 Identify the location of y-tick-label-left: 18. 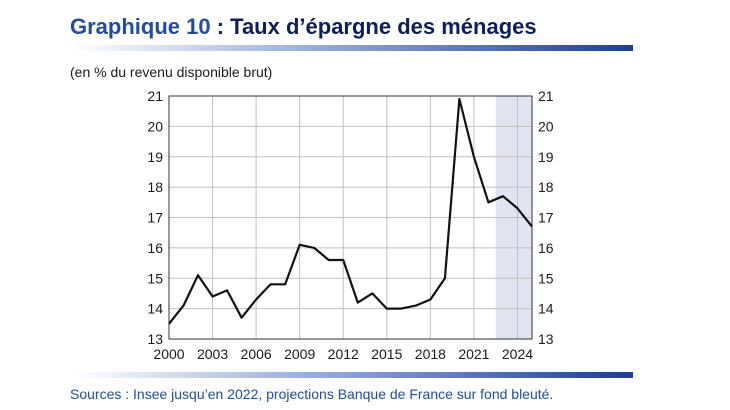
(155, 187).